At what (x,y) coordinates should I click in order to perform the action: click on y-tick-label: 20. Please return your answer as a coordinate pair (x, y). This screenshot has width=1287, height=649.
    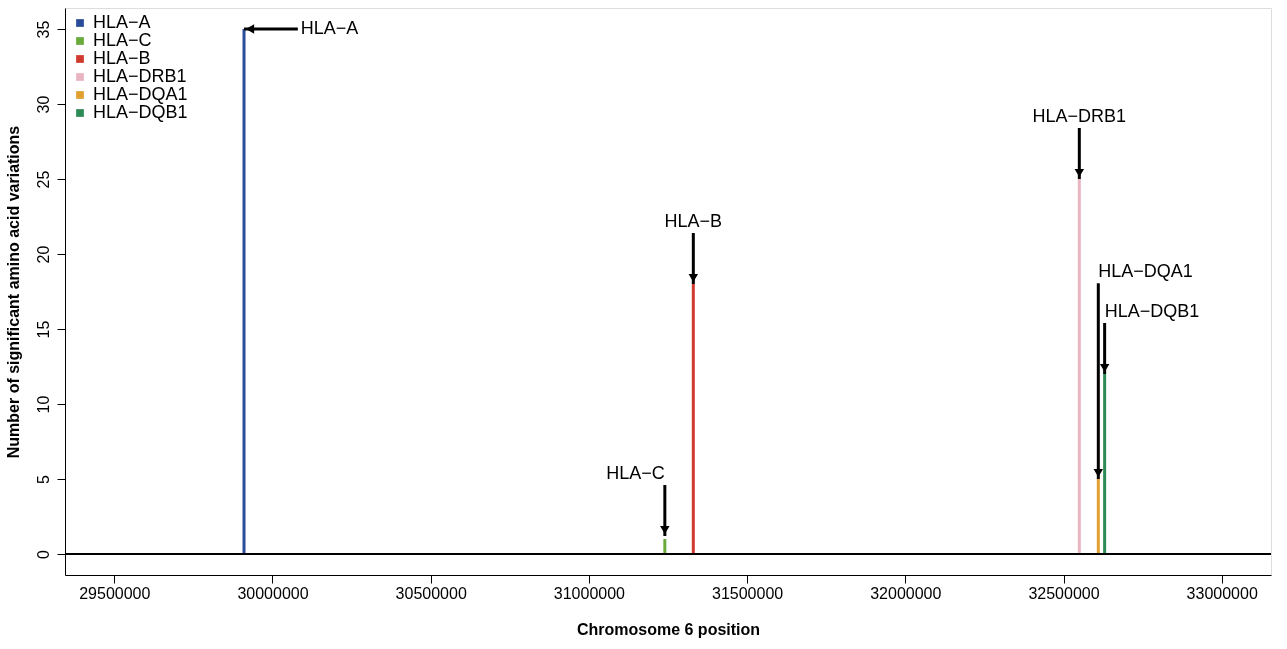
    Looking at the image, I should click on (43, 254).